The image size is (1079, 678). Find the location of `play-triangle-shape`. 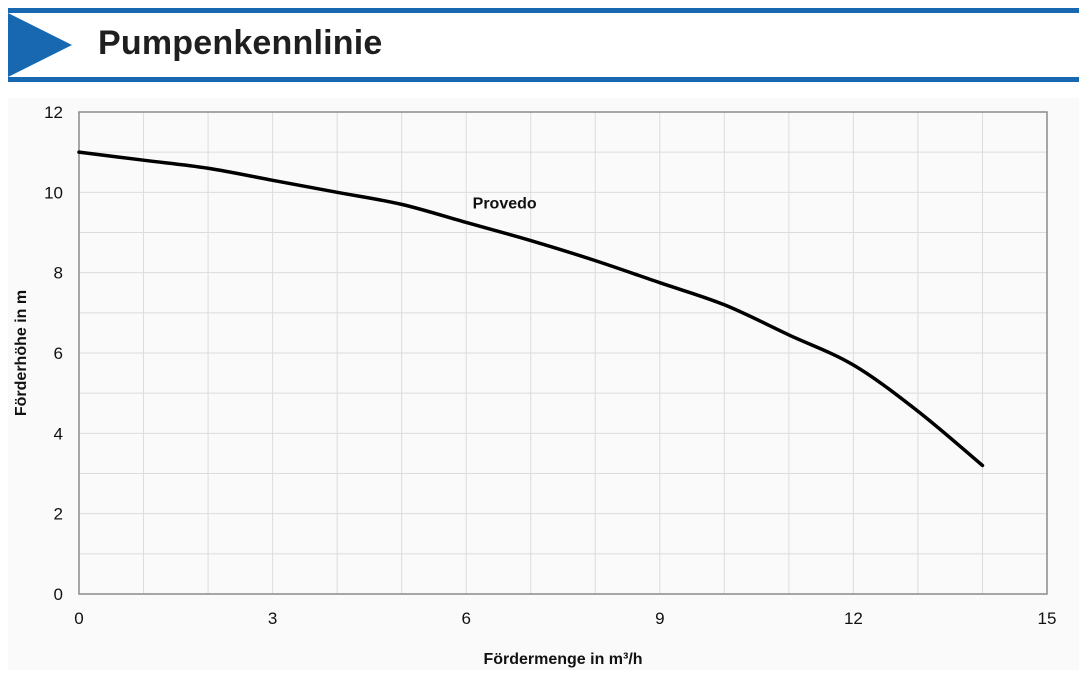

play-triangle-shape is located at coordinates (40, 45).